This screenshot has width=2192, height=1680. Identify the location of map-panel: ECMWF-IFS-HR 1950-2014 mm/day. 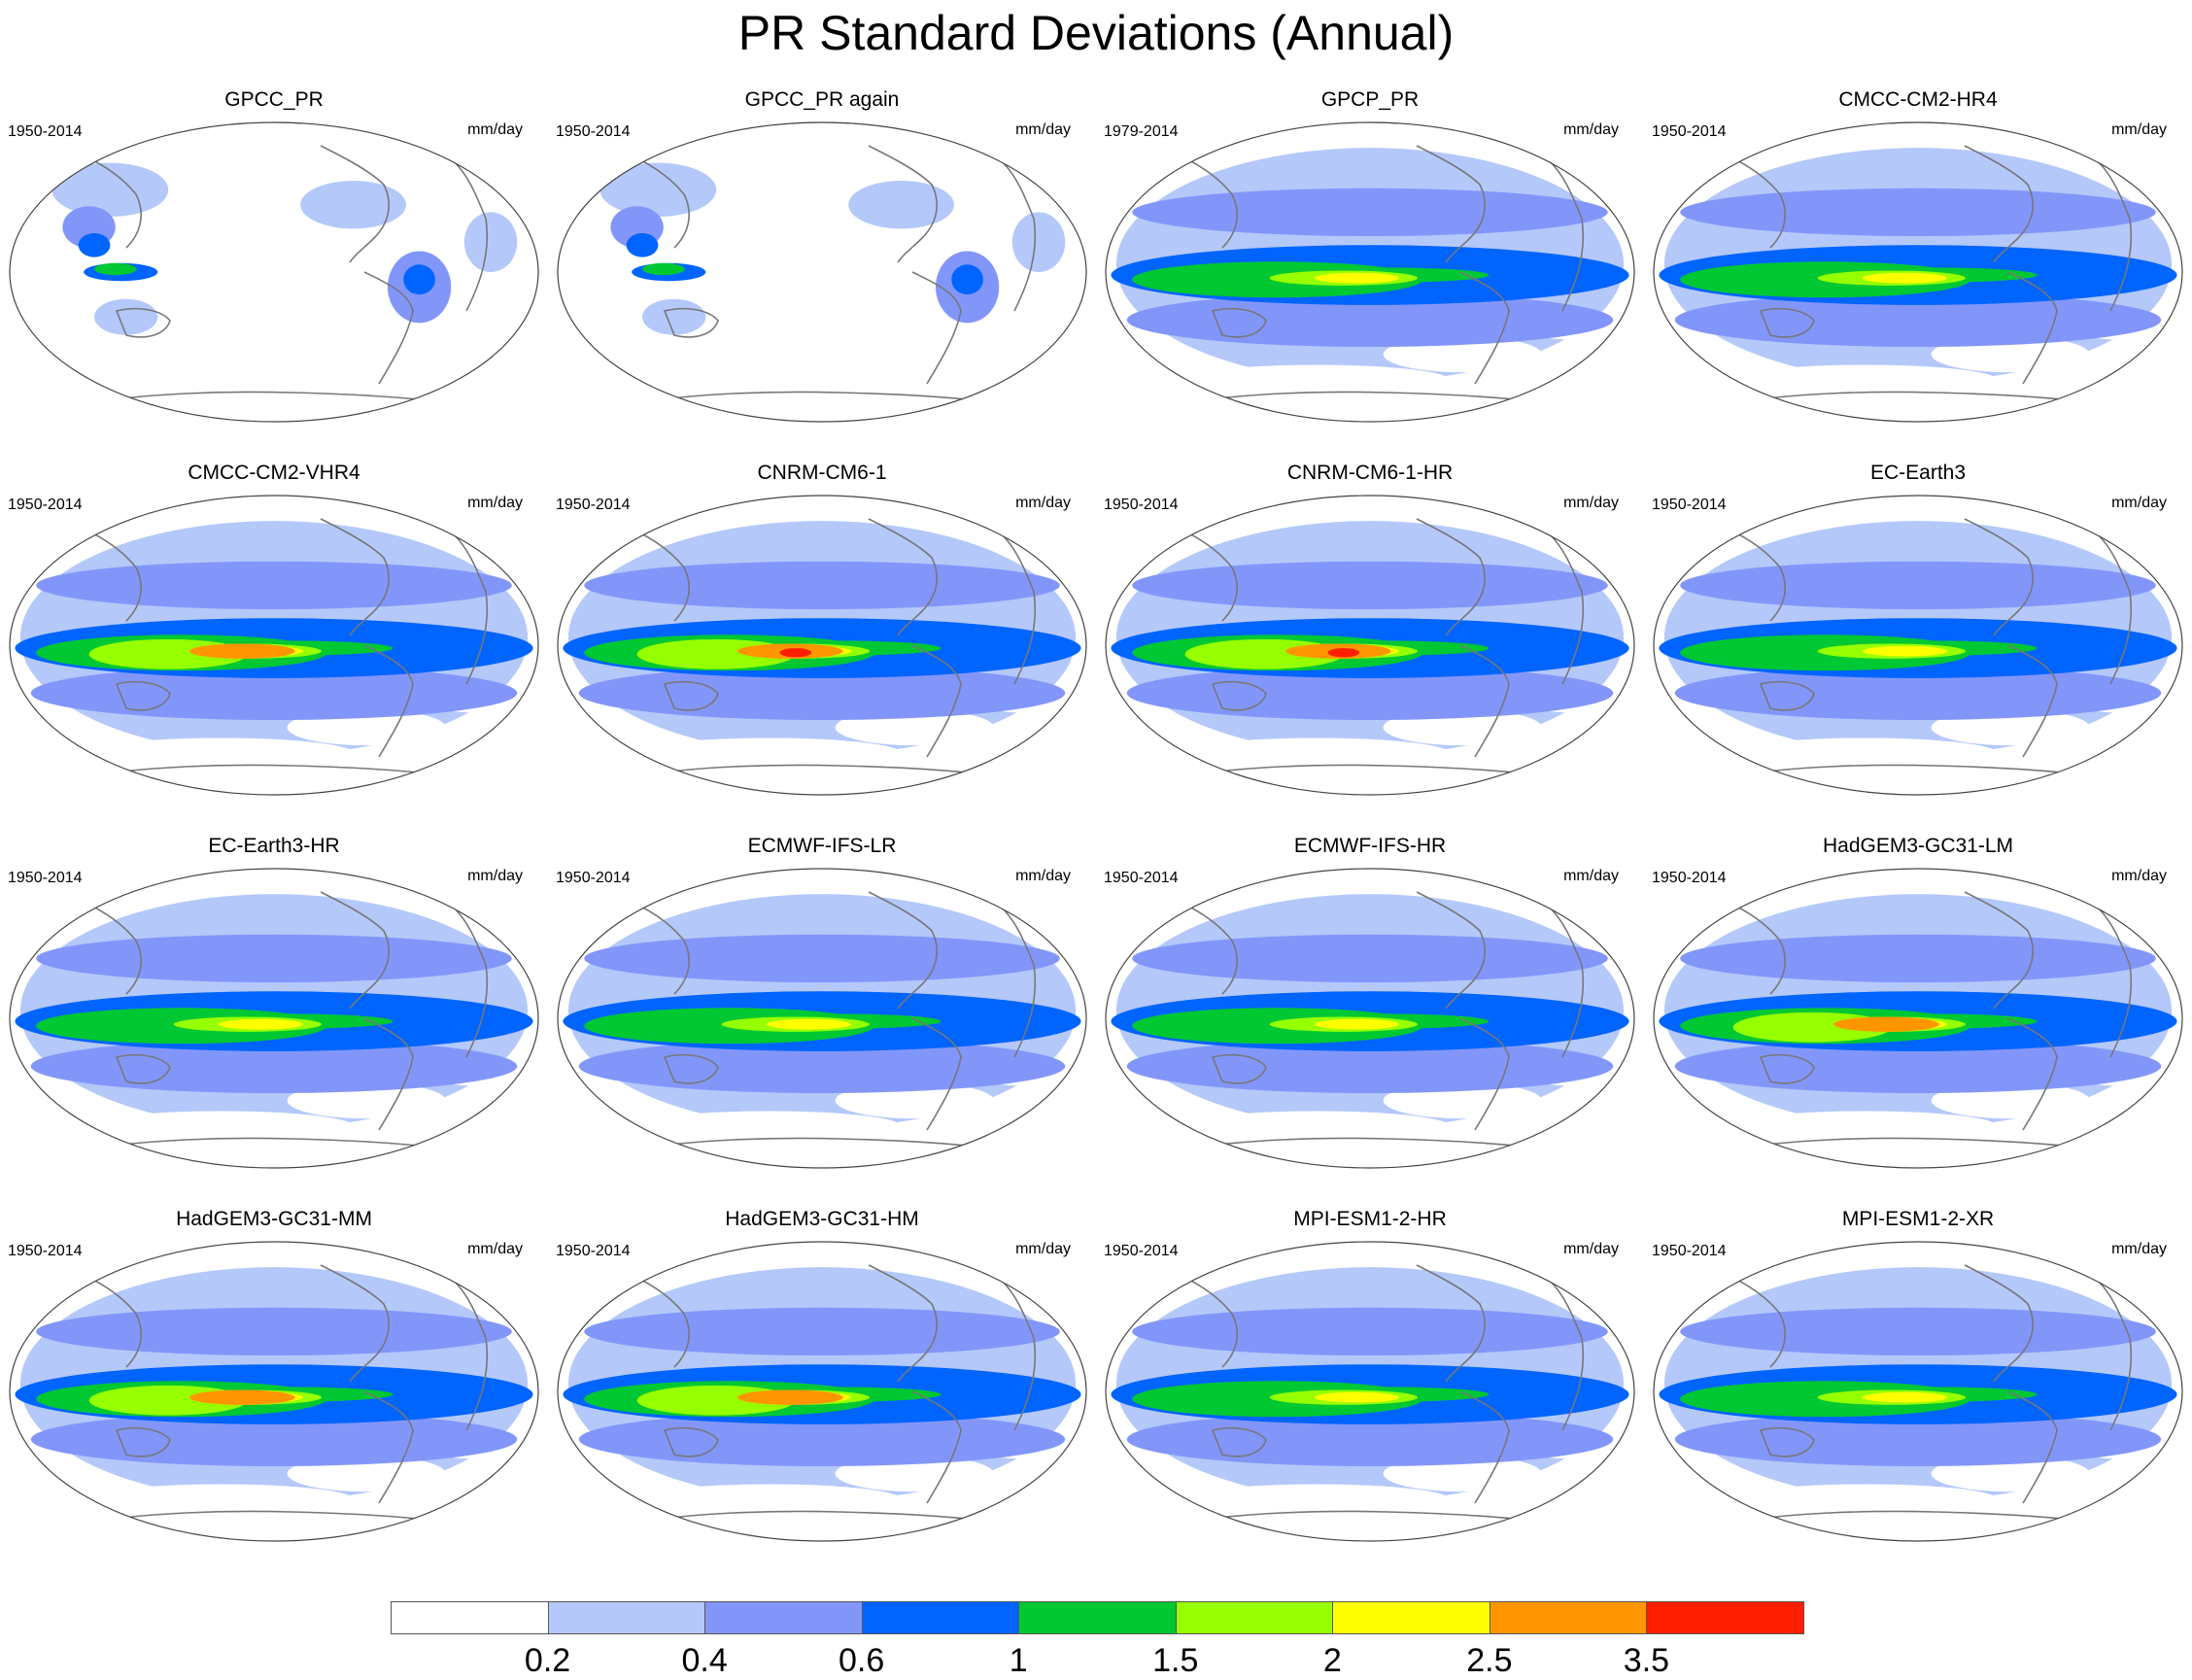
(1370, 957).